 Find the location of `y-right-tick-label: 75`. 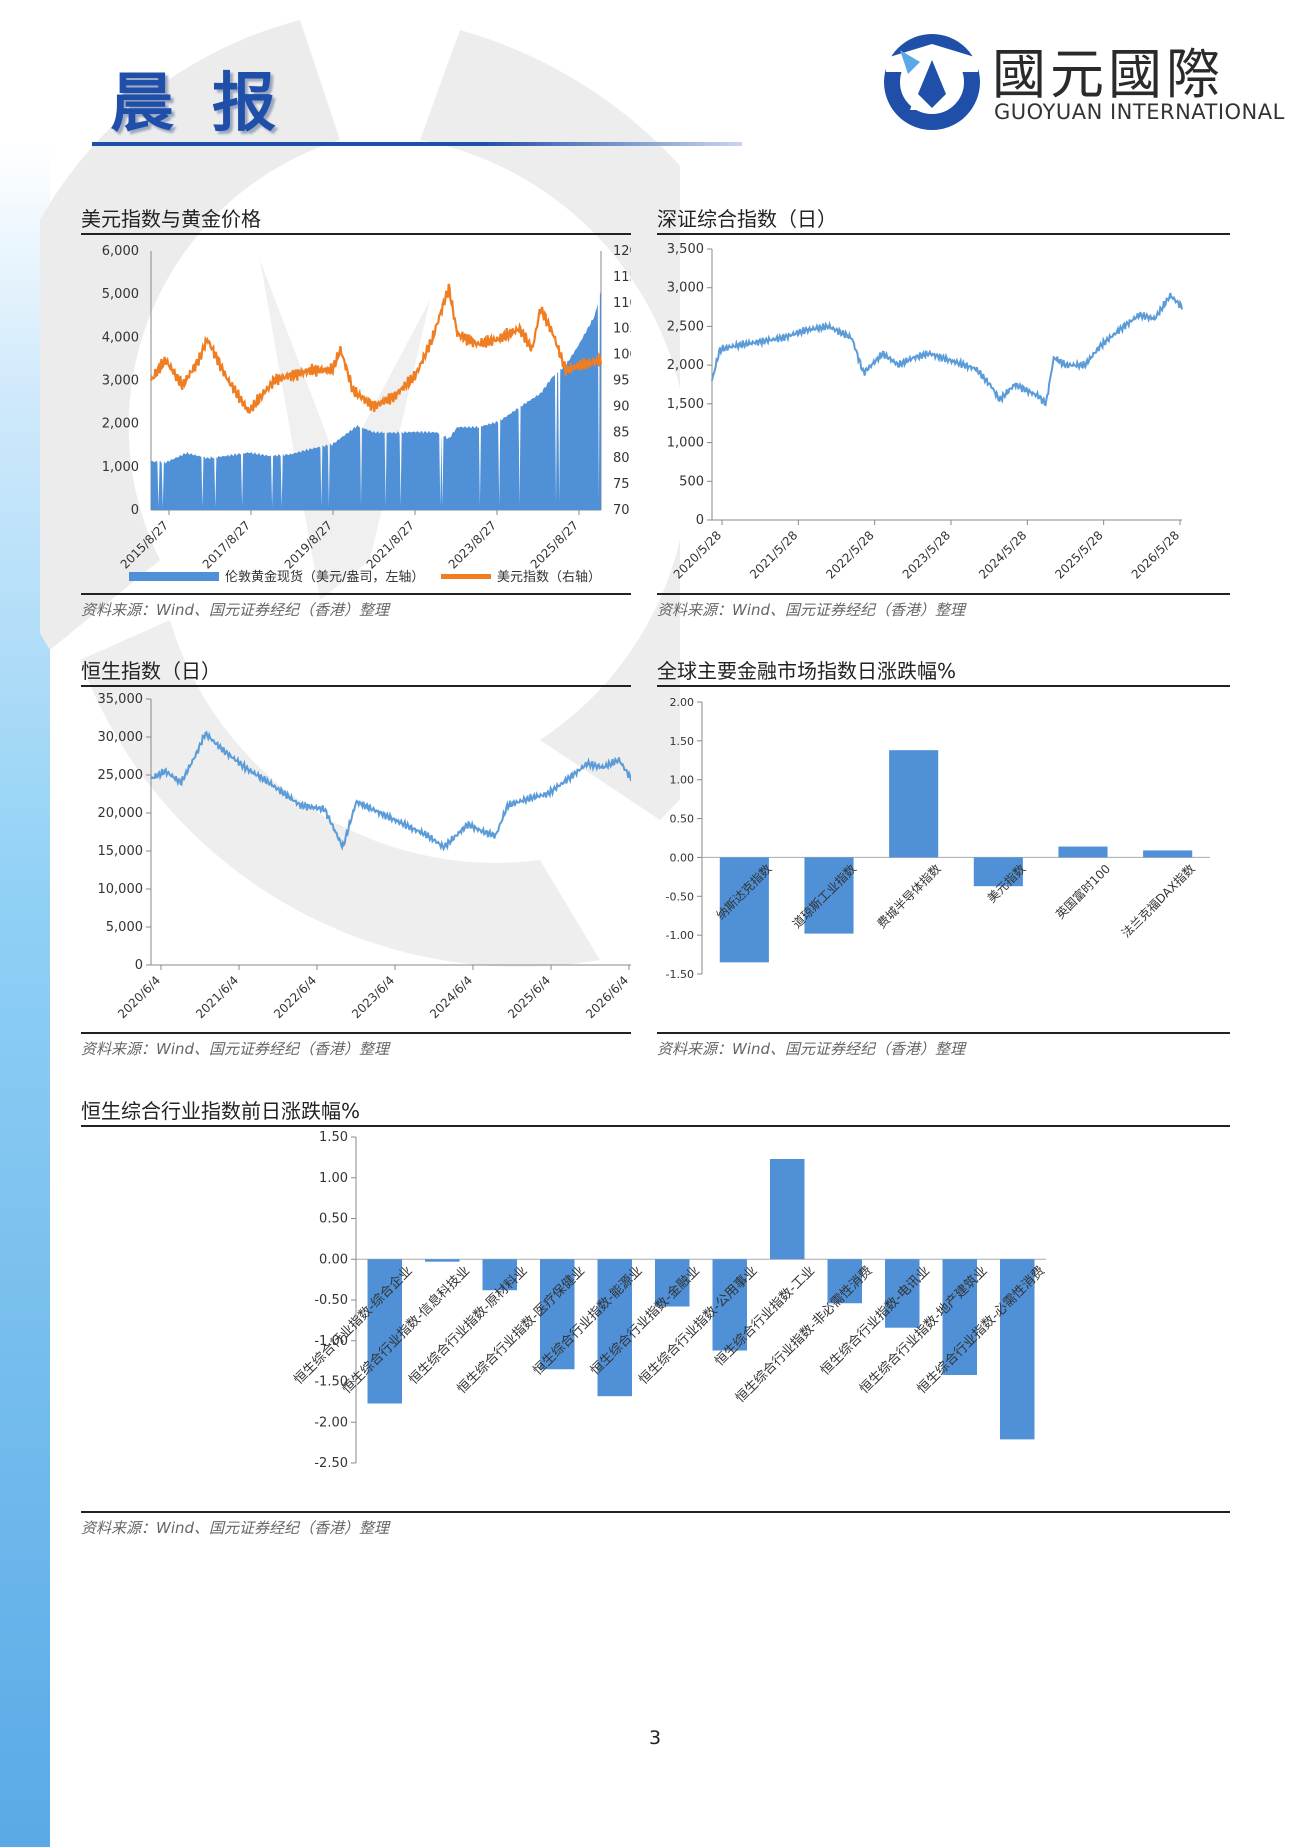

y-right-tick-label: 75 is located at coordinates (621, 484).